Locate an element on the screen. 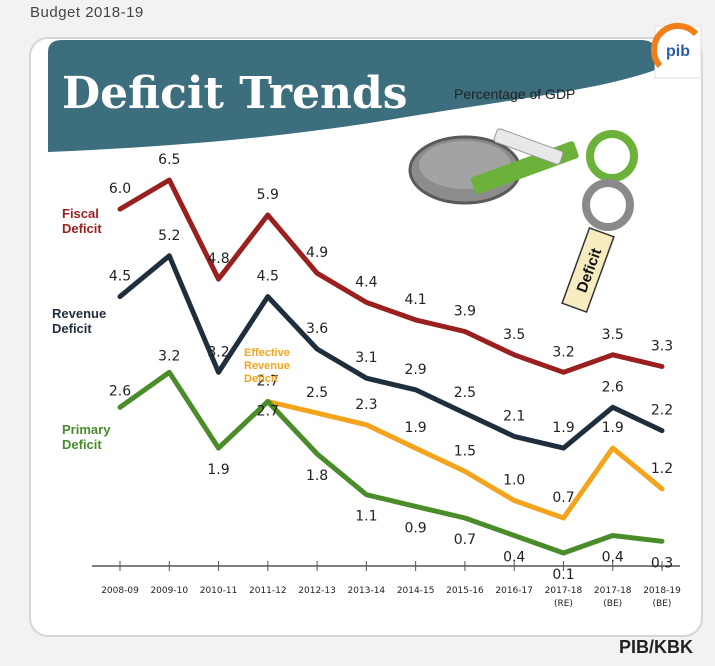  value-label-fiscal-deficit: 3.3 is located at coordinates (662, 347).